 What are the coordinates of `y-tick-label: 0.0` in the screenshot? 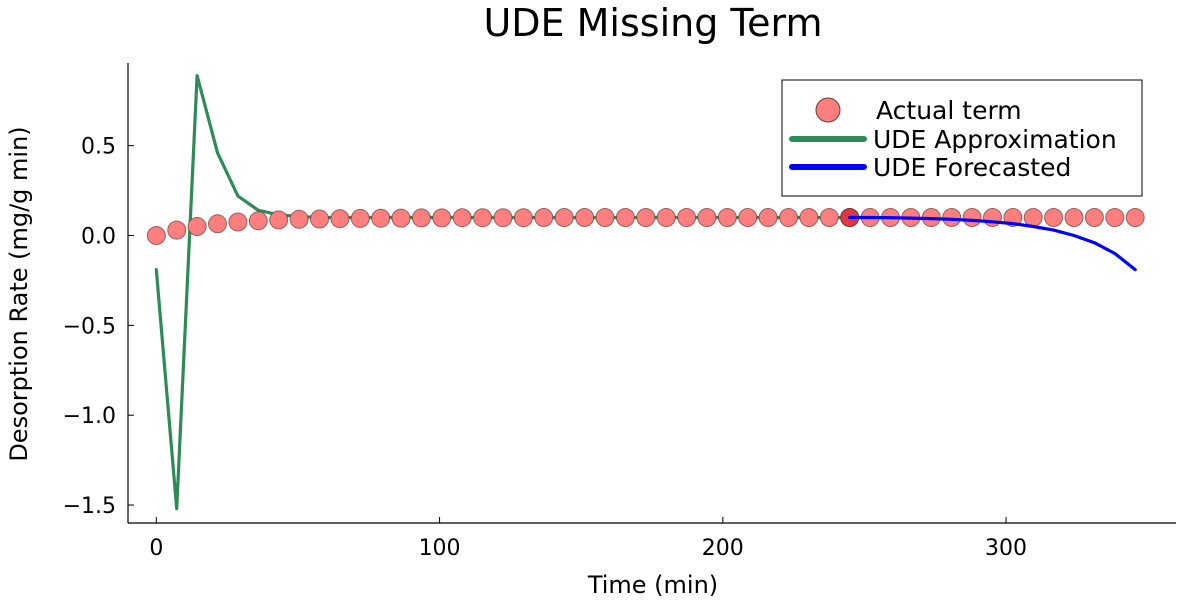 It's located at (98, 237).